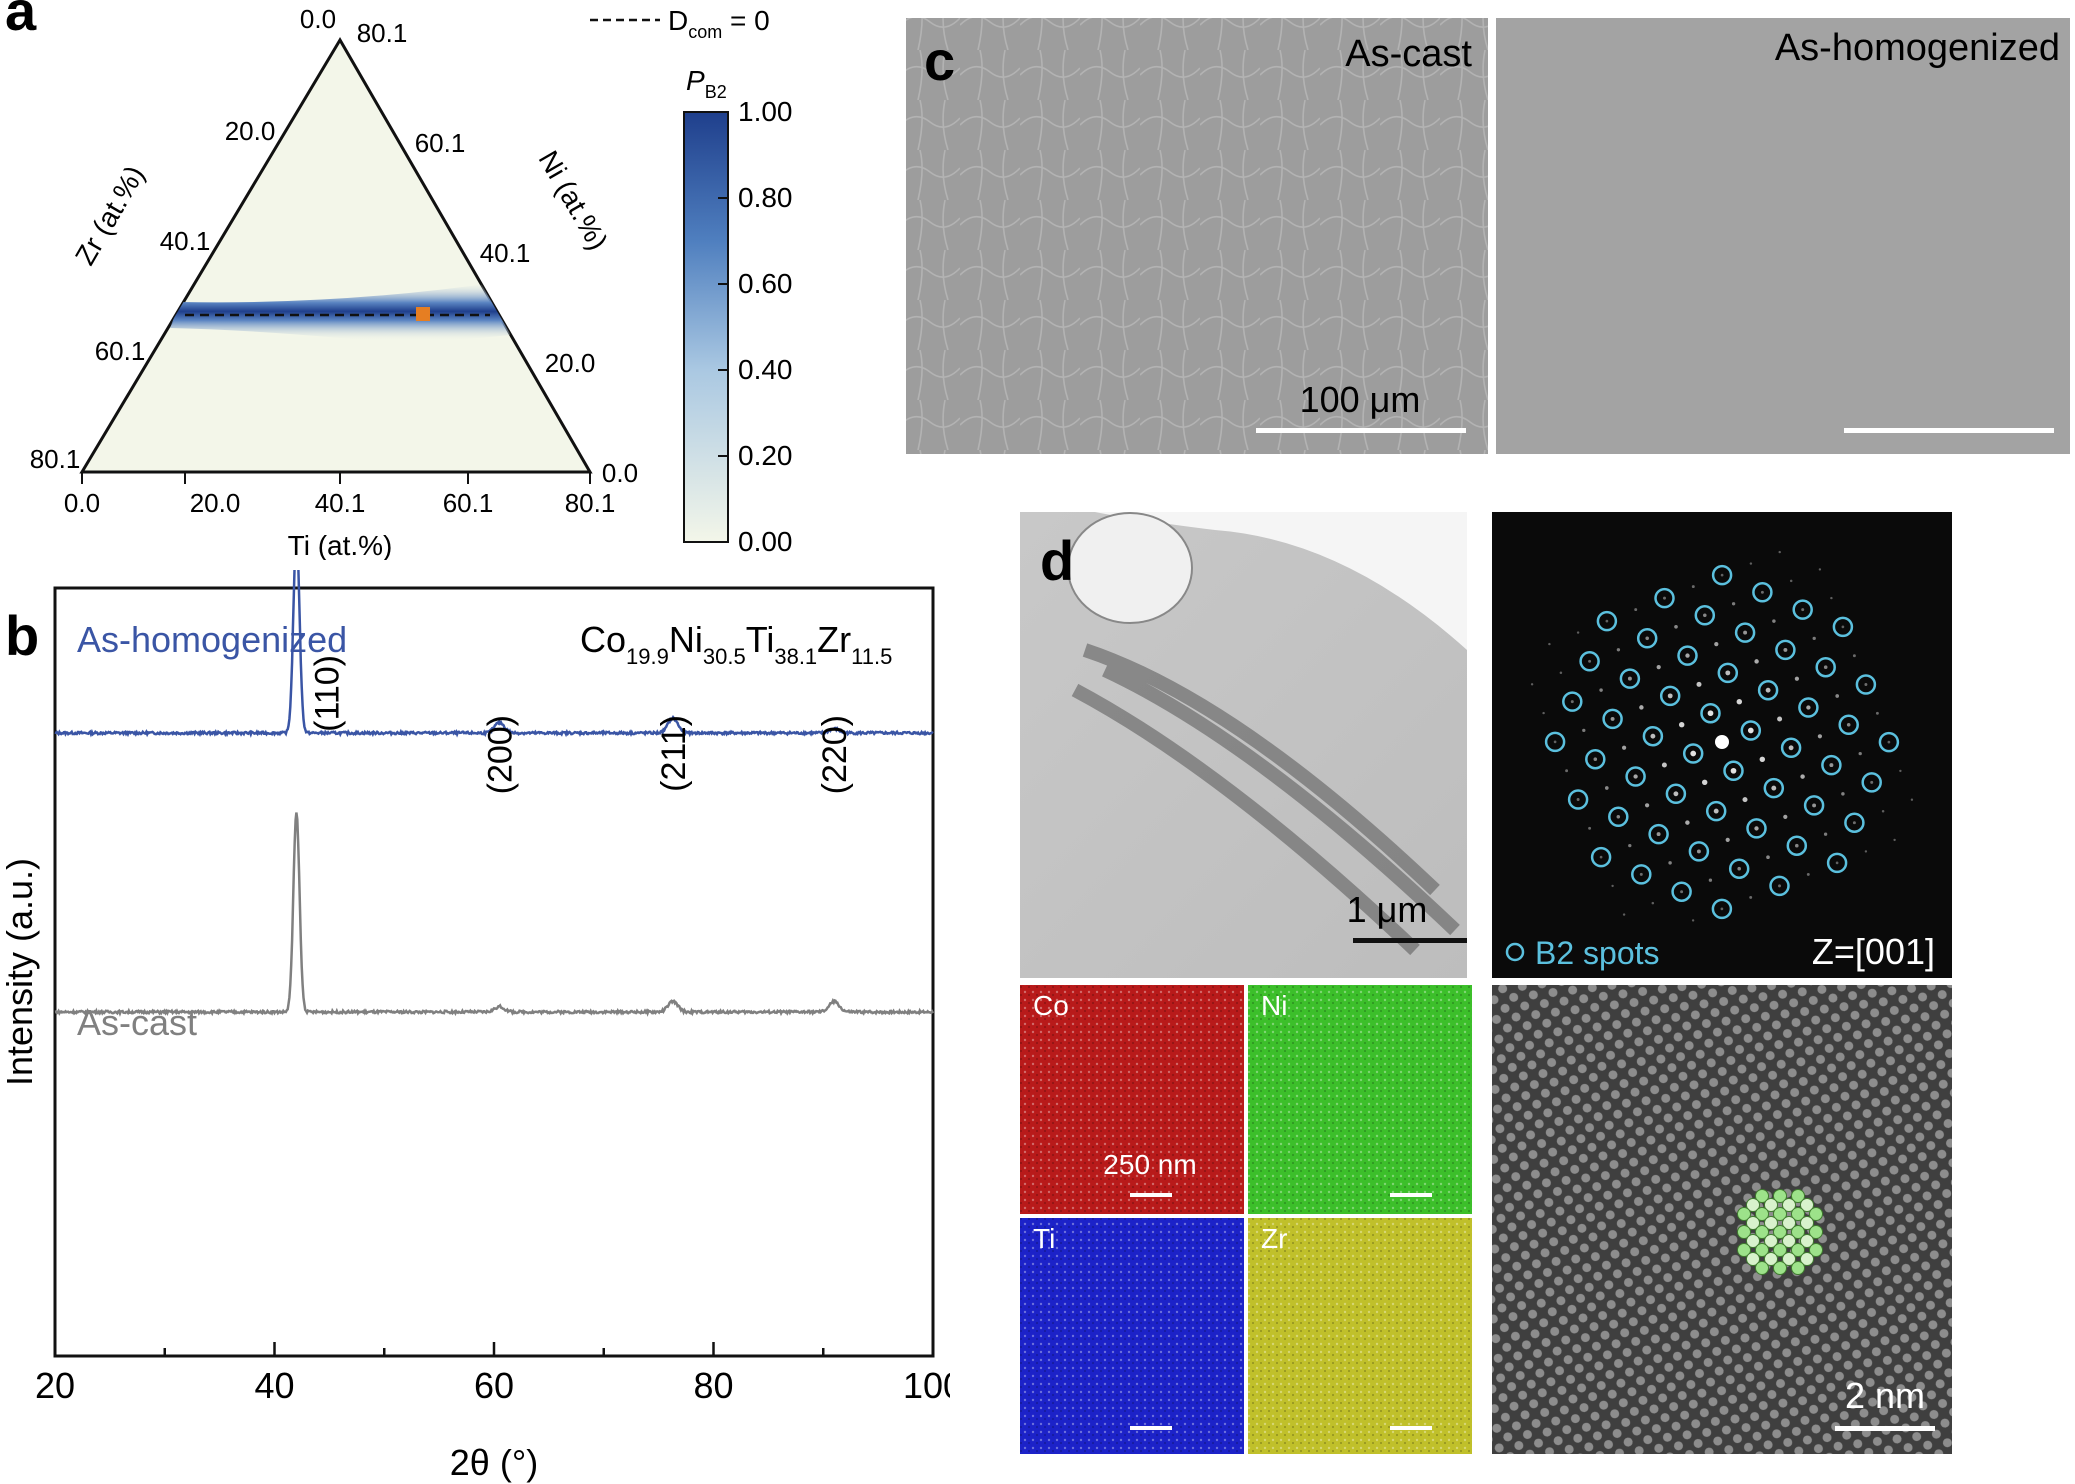 This screenshot has width=2075, height=1484. Describe the element at coordinates (1783, 236) in the screenshot. I see `sem-as-homogenized-image` at that location.